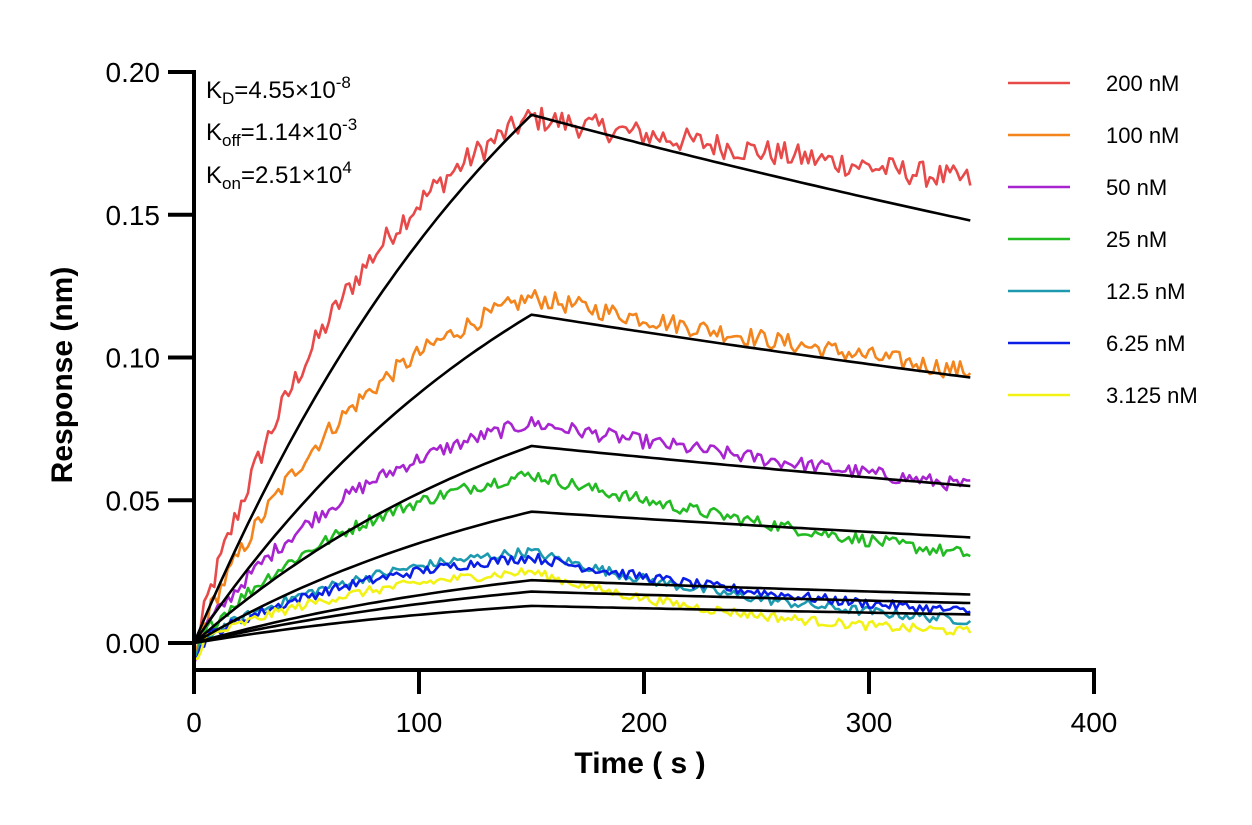  What do you see at coordinates (1146, 291) in the screenshot?
I see `legend-label: 12.5 nM` at bounding box center [1146, 291].